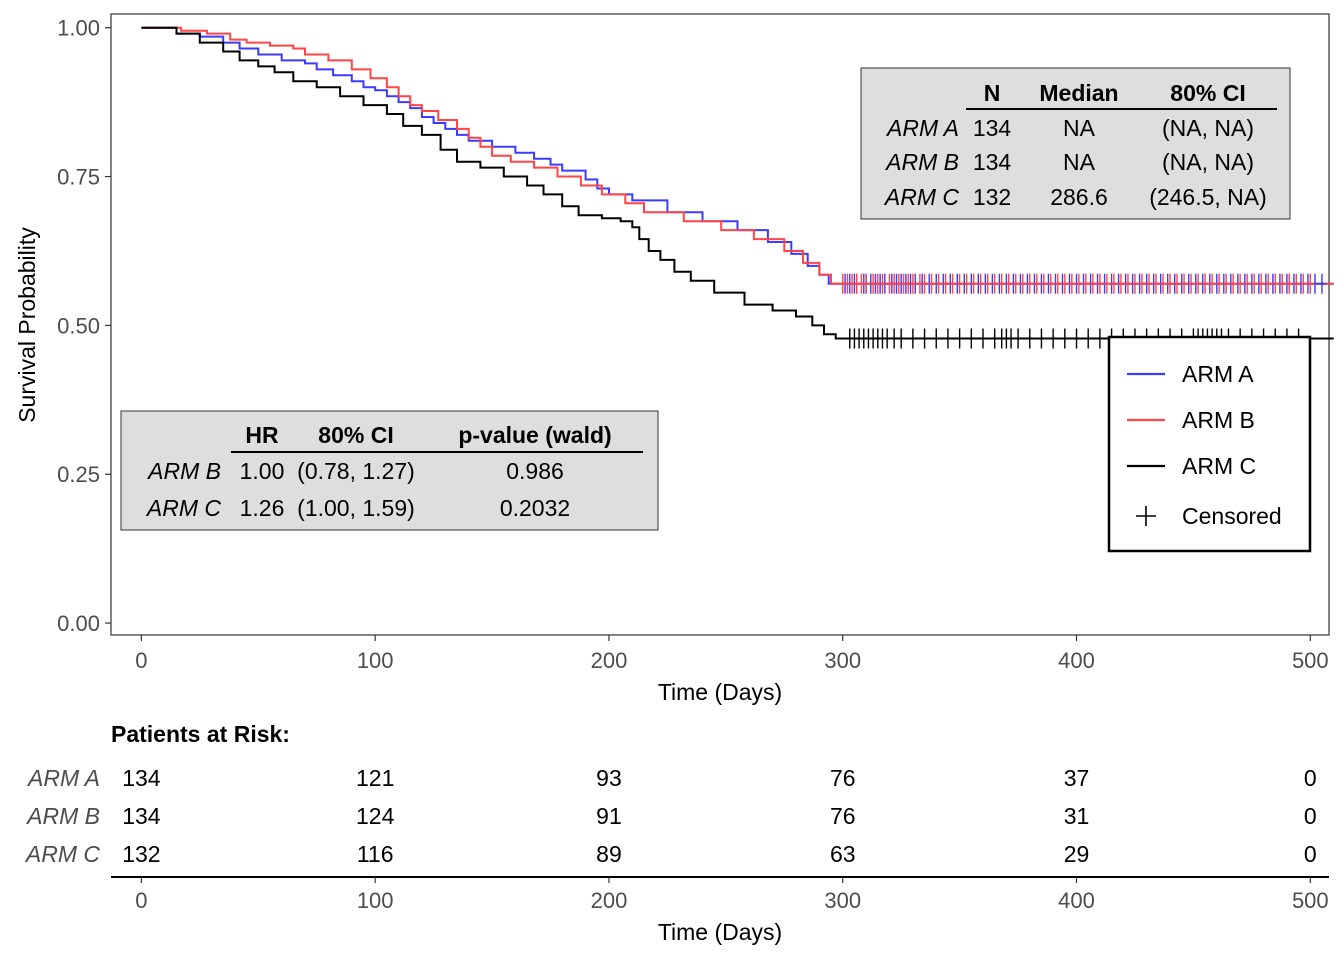 Image resolution: width=1344 pixels, height=960 pixels. Describe the element at coordinates (375, 900) in the screenshot. I see `risk-tick-label: 100` at that location.